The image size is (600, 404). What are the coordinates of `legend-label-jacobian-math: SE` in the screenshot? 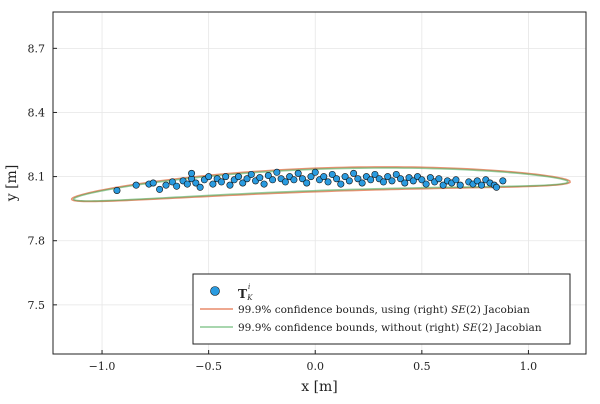 It's located at (458, 310).